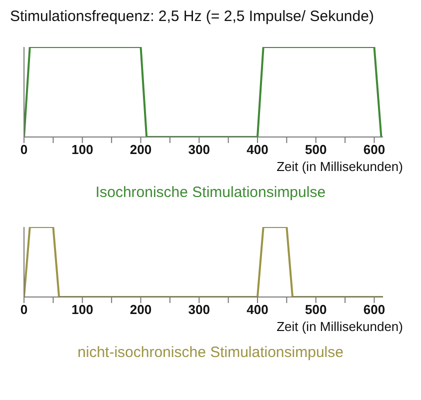 Image resolution: width=421 pixels, height=400 pixels. What do you see at coordinates (210, 352) in the screenshot?
I see `text: nicht-isochronische Stimulationsimpulse` at bounding box center [210, 352].